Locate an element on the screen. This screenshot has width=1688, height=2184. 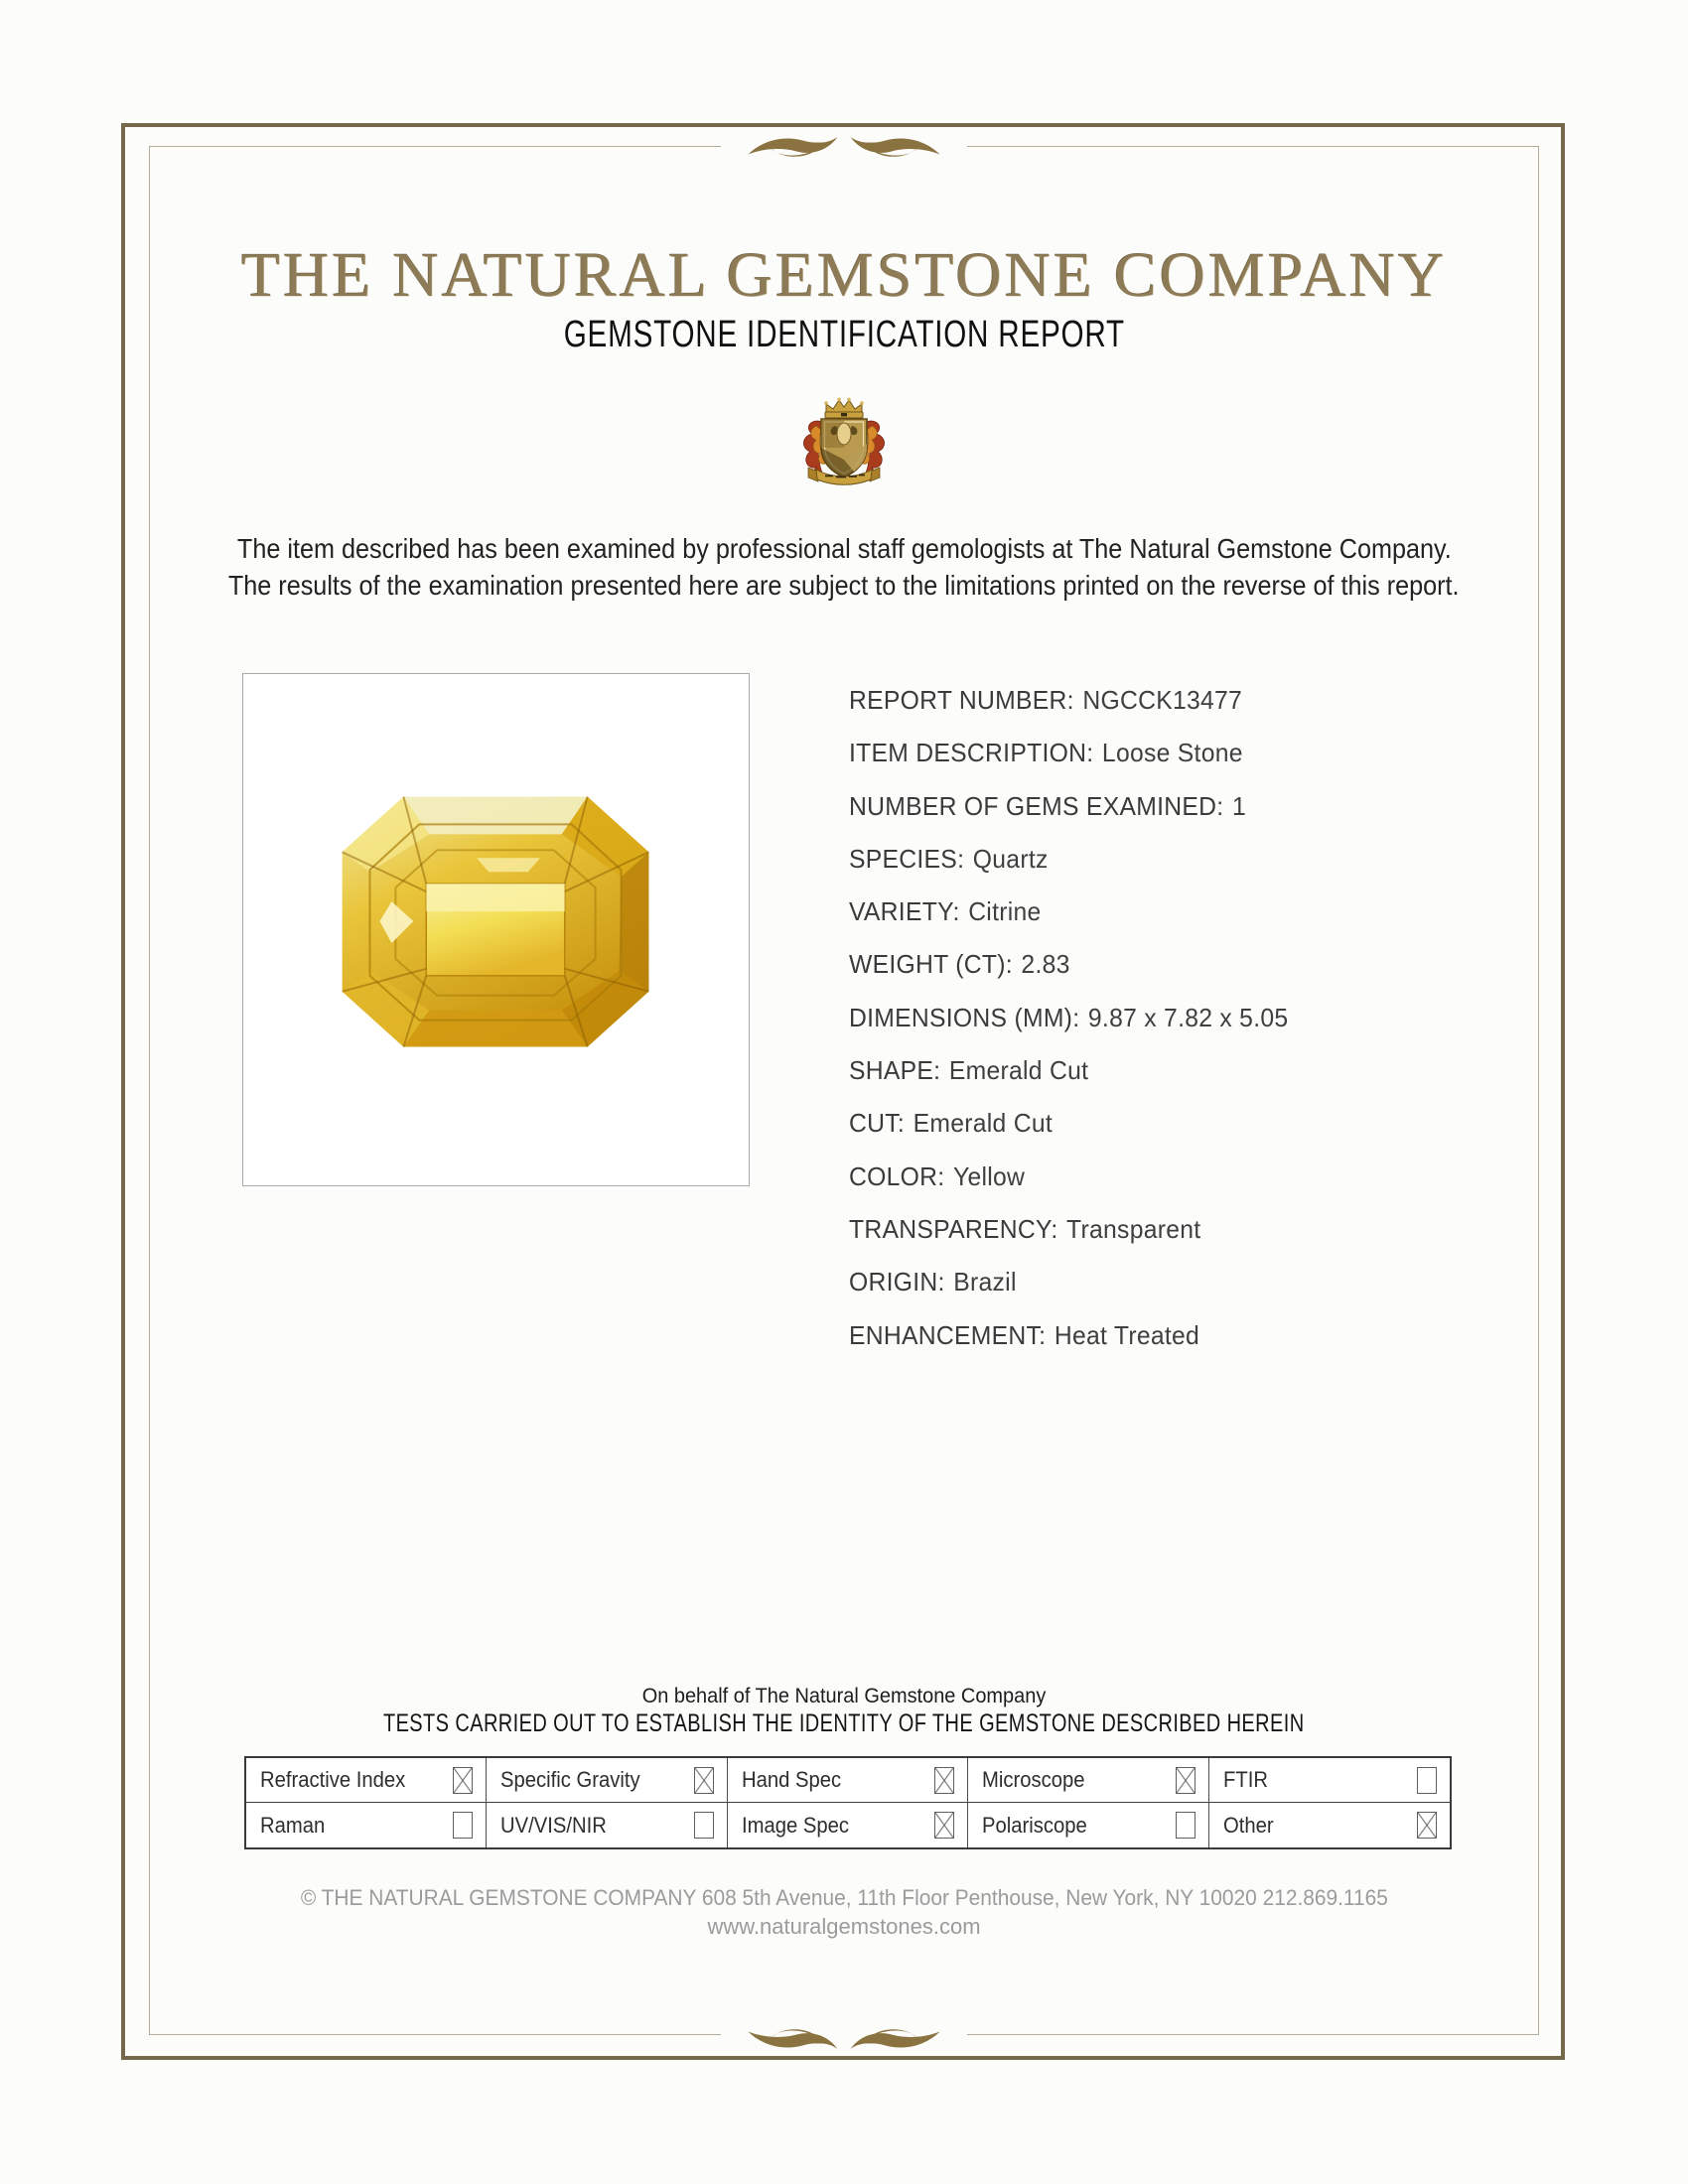
field-color: COLOR: Yellow is located at coordinates (937, 1175).